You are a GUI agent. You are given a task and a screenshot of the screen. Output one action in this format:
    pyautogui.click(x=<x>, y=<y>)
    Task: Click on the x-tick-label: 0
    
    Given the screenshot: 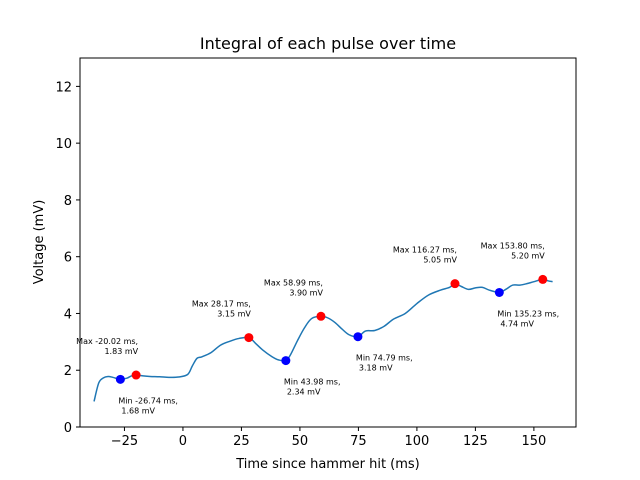 What is the action you would take?
    pyautogui.click(x=183, y=441)
    